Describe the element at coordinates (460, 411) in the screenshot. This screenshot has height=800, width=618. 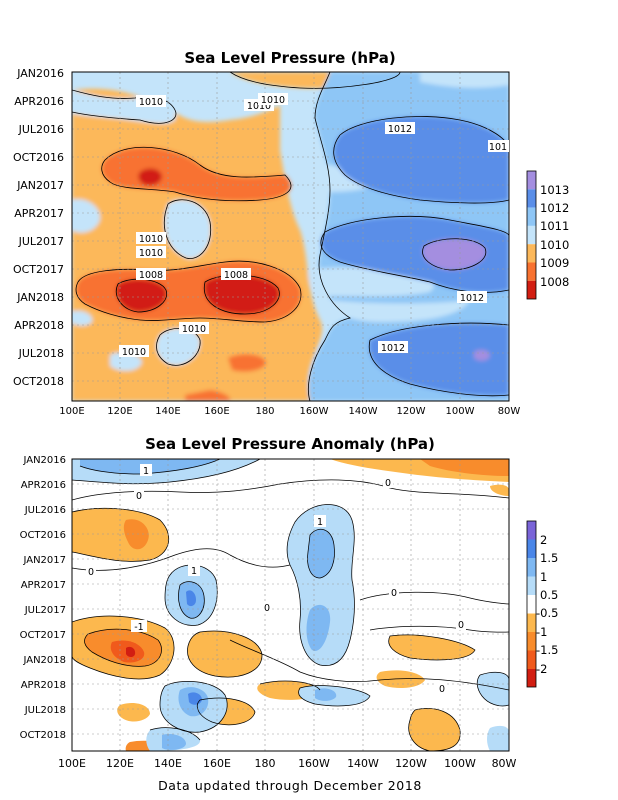
I see `slp-x-tick-label: 100W` at that location.